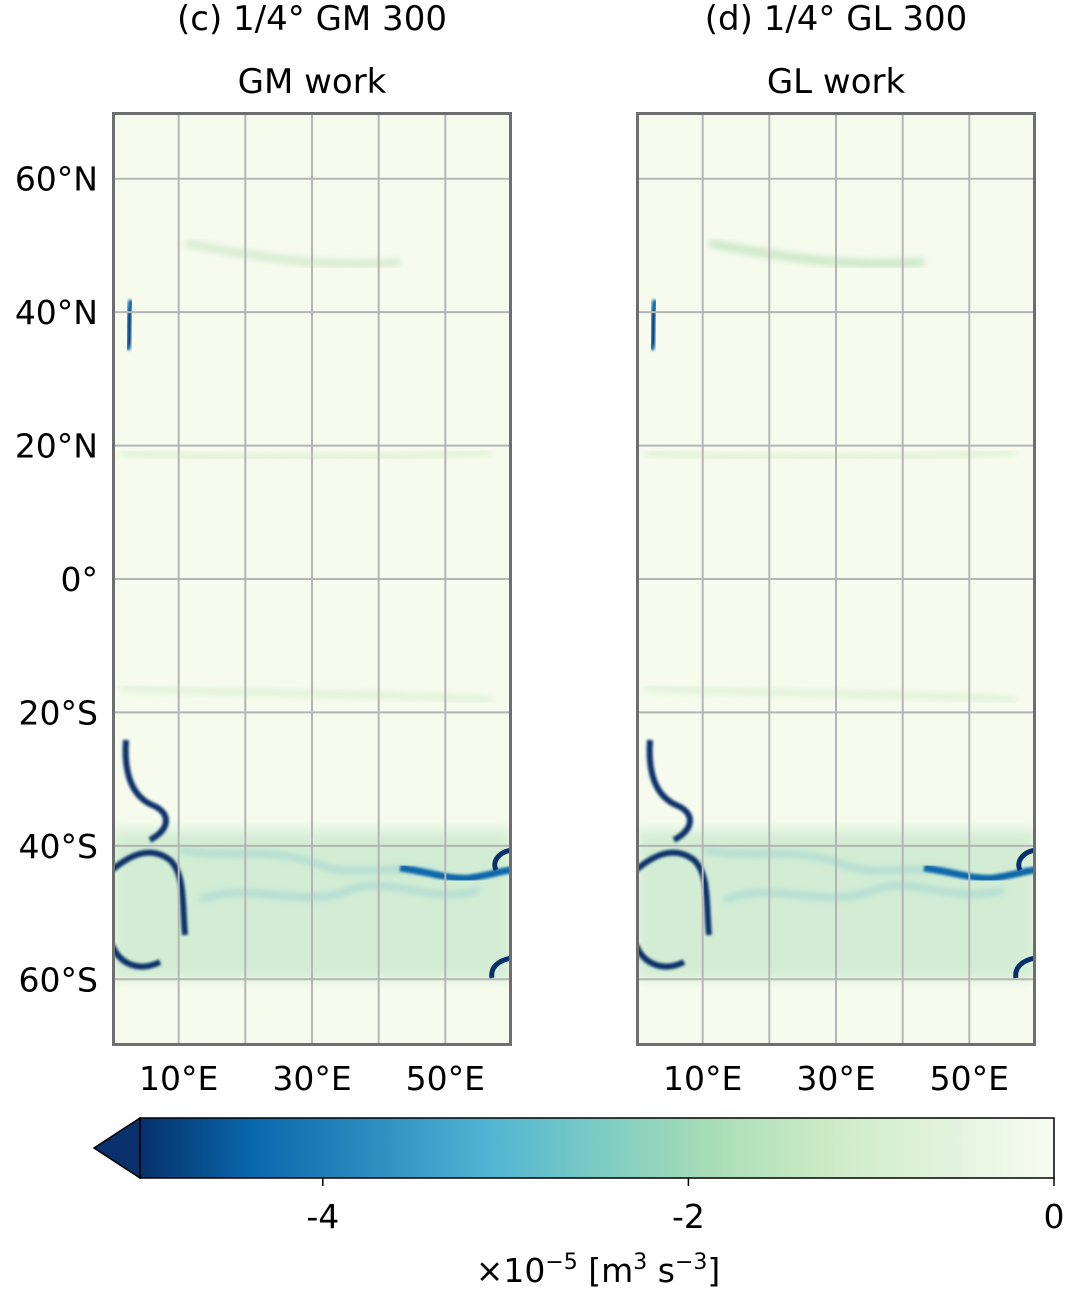 The width and height of the screenshot is (1066, 1296). I want to click on colorbar-ticks: -4 -2 0, so click(685, 1207).